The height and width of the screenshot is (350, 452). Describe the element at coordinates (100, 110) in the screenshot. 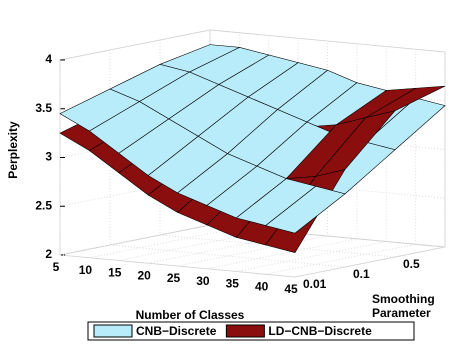

I see `surface-cell` at that location.